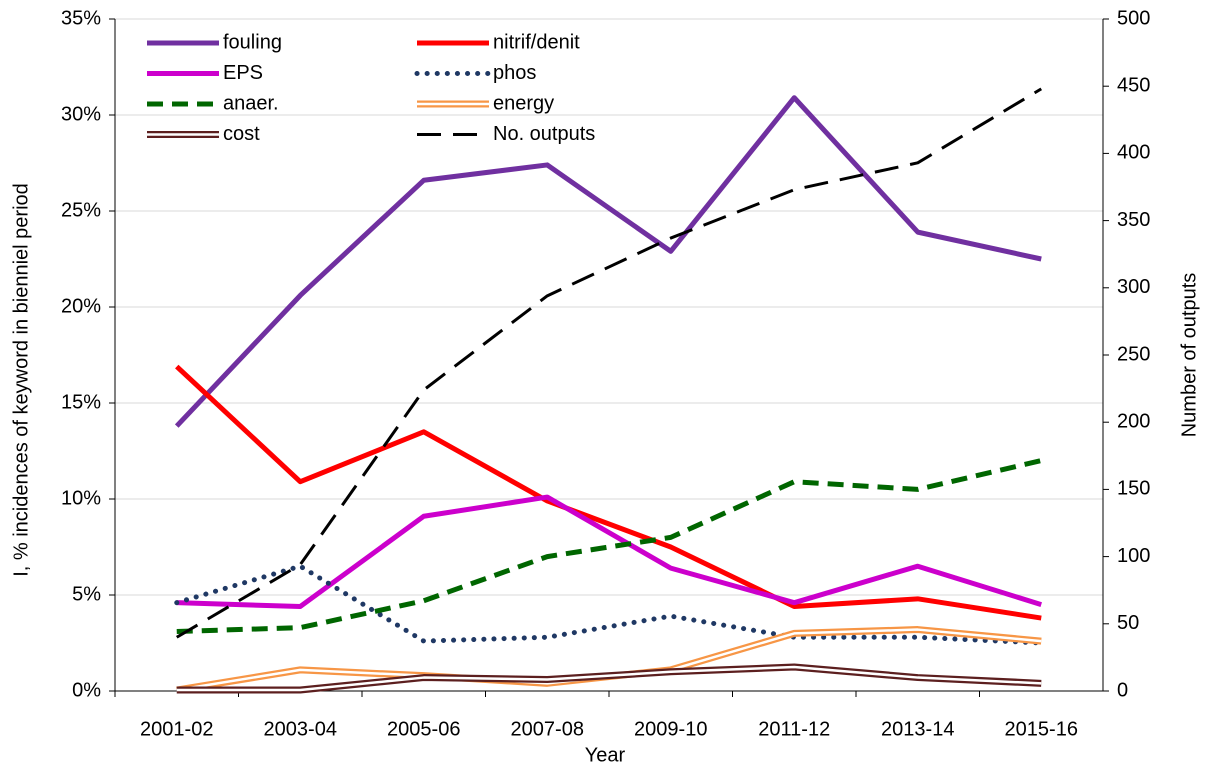 This screenshot has width=1211, height=766. Describe the element at coordinates (81, 18) in the screenshot. I see `y-tick-label: 35%` at that location.